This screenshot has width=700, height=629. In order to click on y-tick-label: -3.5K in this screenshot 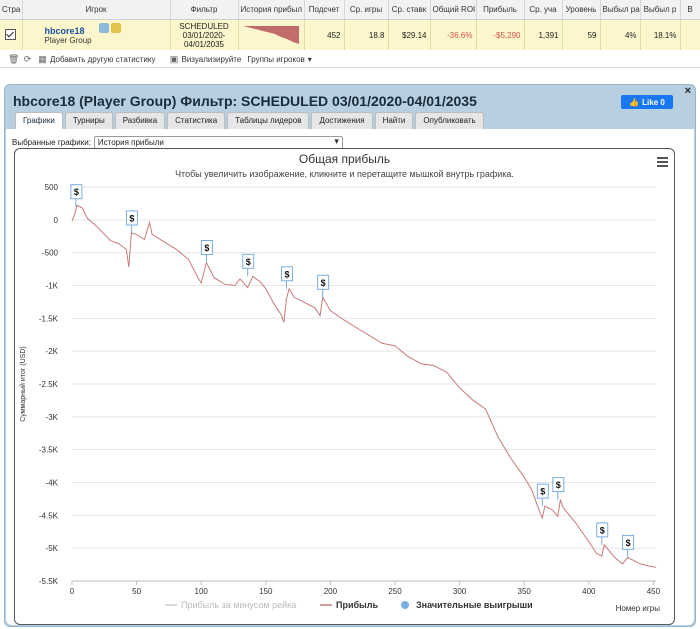, I will do `click(49, 450)`.